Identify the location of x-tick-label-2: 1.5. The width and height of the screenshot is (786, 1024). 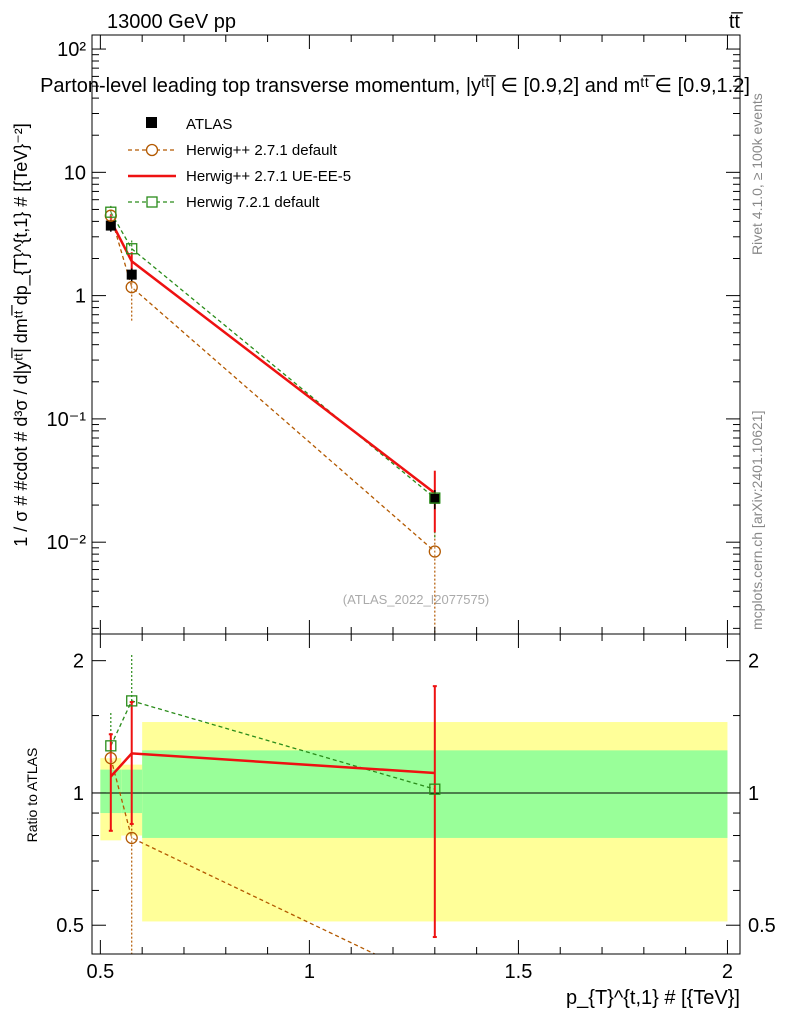
(519, 972).